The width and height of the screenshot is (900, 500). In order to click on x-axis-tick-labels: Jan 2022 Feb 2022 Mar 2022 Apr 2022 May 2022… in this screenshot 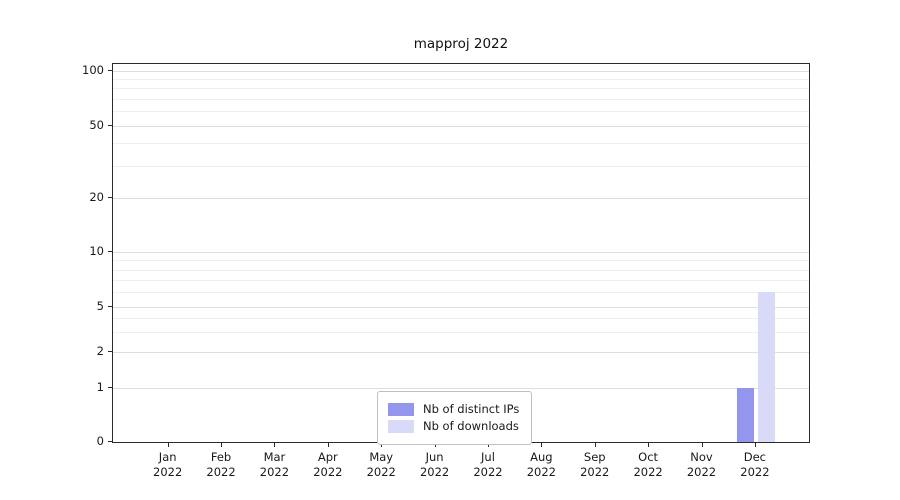, I will do `click(461, 468)`.